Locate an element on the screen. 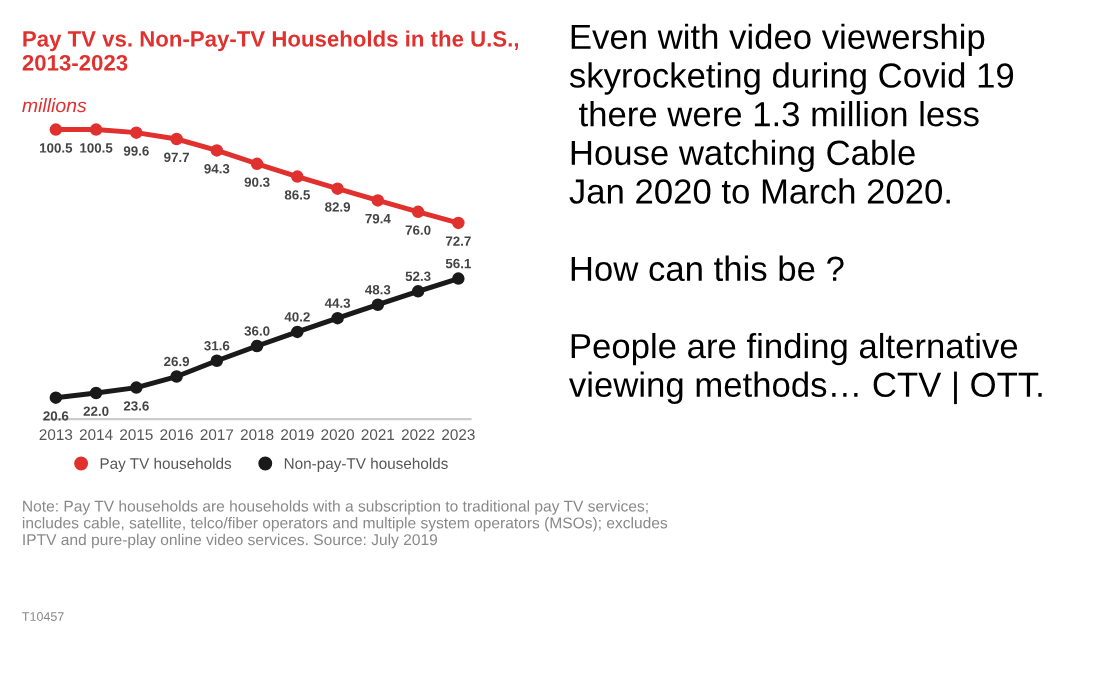  chart-title: Pay TV vs. Non-Pay-TV Households in the U.S., 2013-2023 is located at coordinates (270, 50).